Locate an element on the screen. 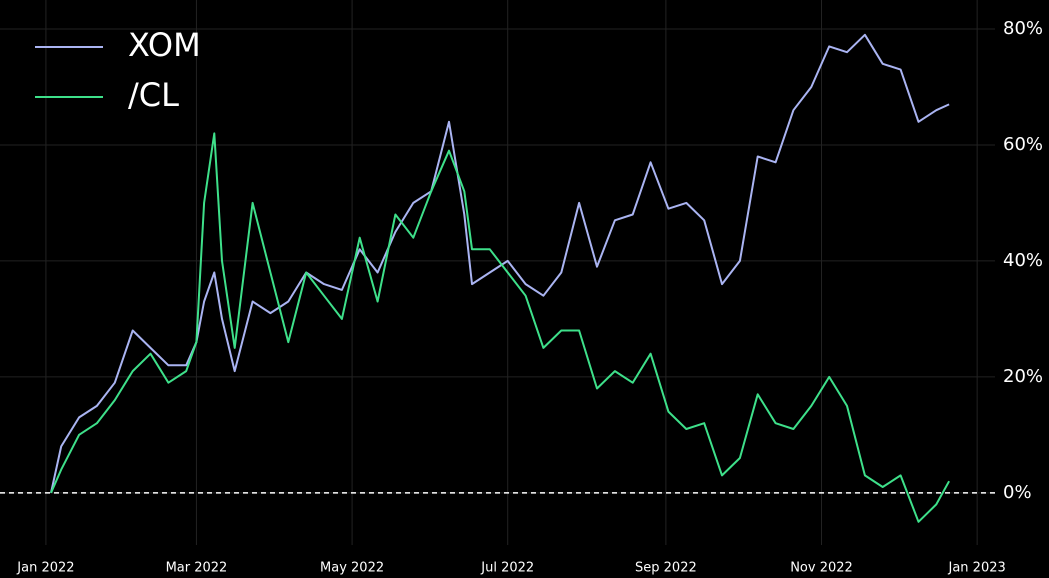 This screenshot has height=578, width=1049. y-tick-label: 40% is located at coordinates (1023, 260).